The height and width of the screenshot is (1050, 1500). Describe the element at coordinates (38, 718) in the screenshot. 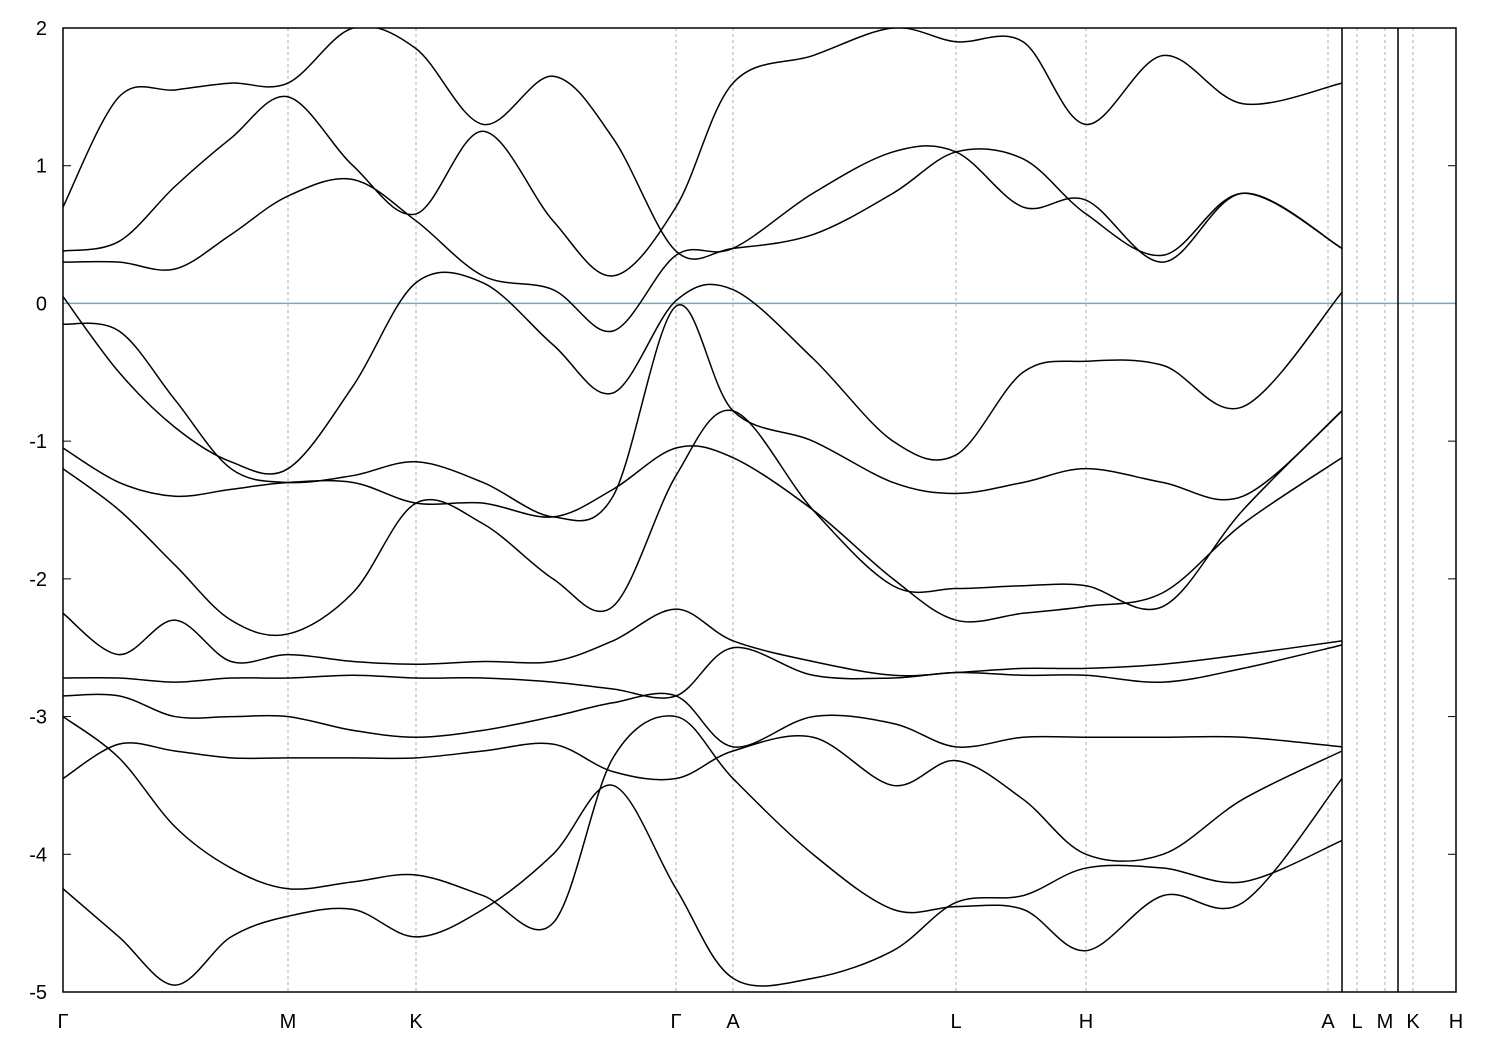

I see `y-tick-label: -3` at that location.